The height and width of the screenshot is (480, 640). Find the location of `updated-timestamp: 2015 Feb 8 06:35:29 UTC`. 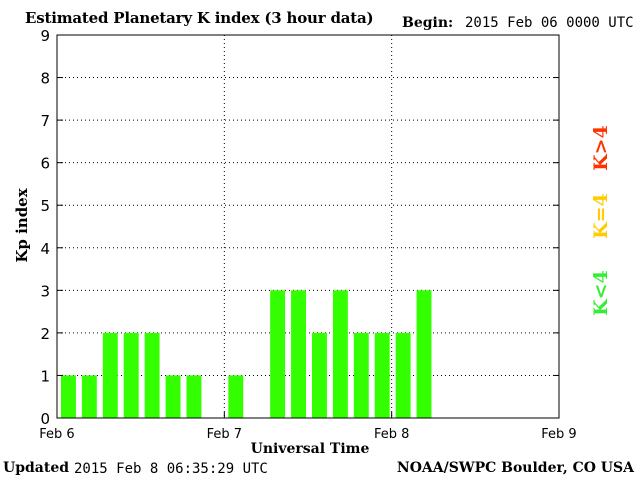

updated-timestamp: 2015 Feb 8 06:35:29 UTC is located at coordinates (171, 469).